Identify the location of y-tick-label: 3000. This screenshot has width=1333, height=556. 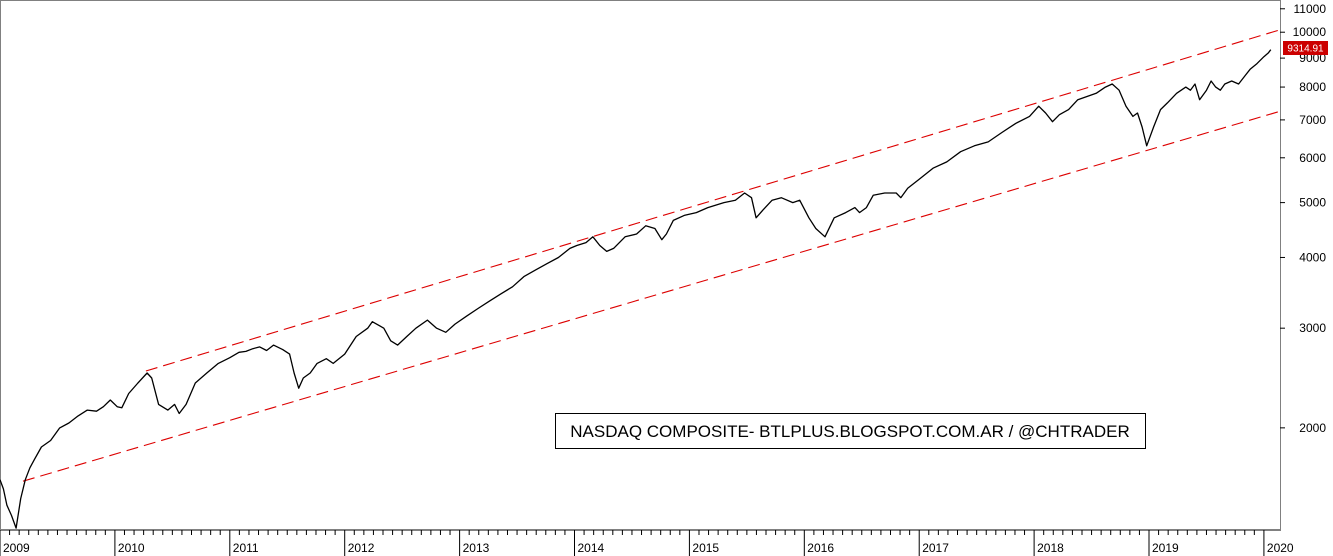
(1312, 328).